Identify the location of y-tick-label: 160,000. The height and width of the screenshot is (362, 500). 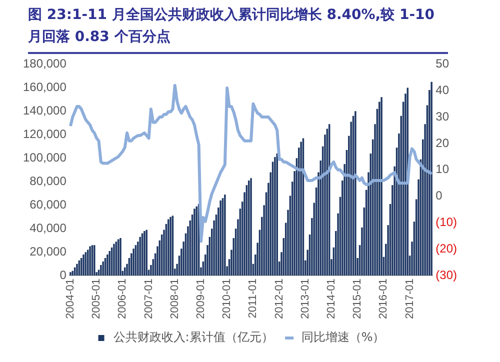
(44, 87).